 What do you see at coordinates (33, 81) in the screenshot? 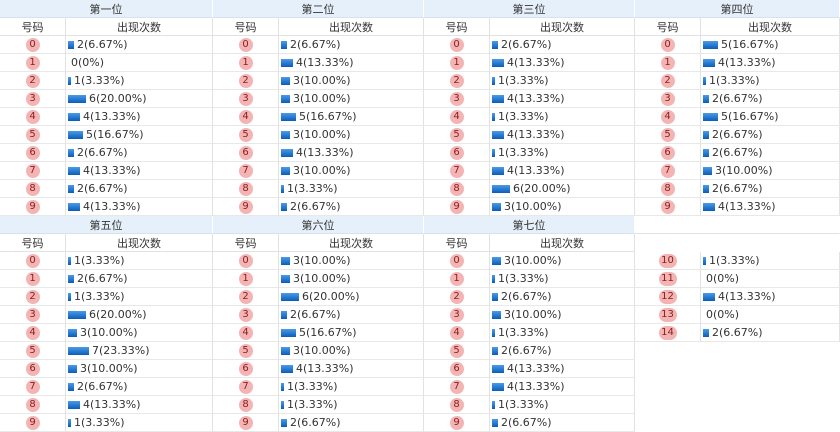
I see `number-cell: 2` at bounding box center [33, 81].